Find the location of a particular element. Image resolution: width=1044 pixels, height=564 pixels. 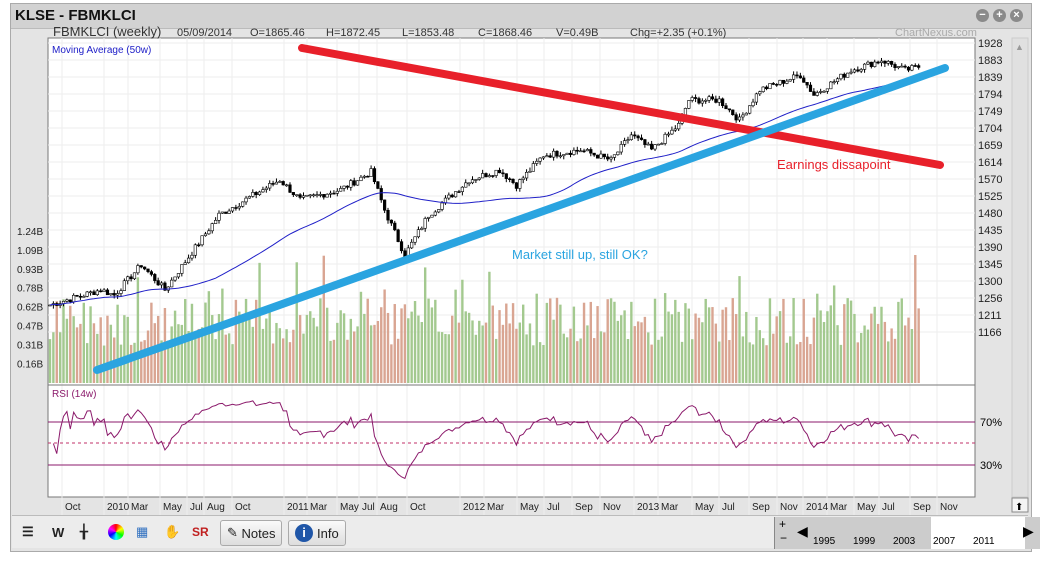

color-wheel-icon is located at coordinates (116, 532).